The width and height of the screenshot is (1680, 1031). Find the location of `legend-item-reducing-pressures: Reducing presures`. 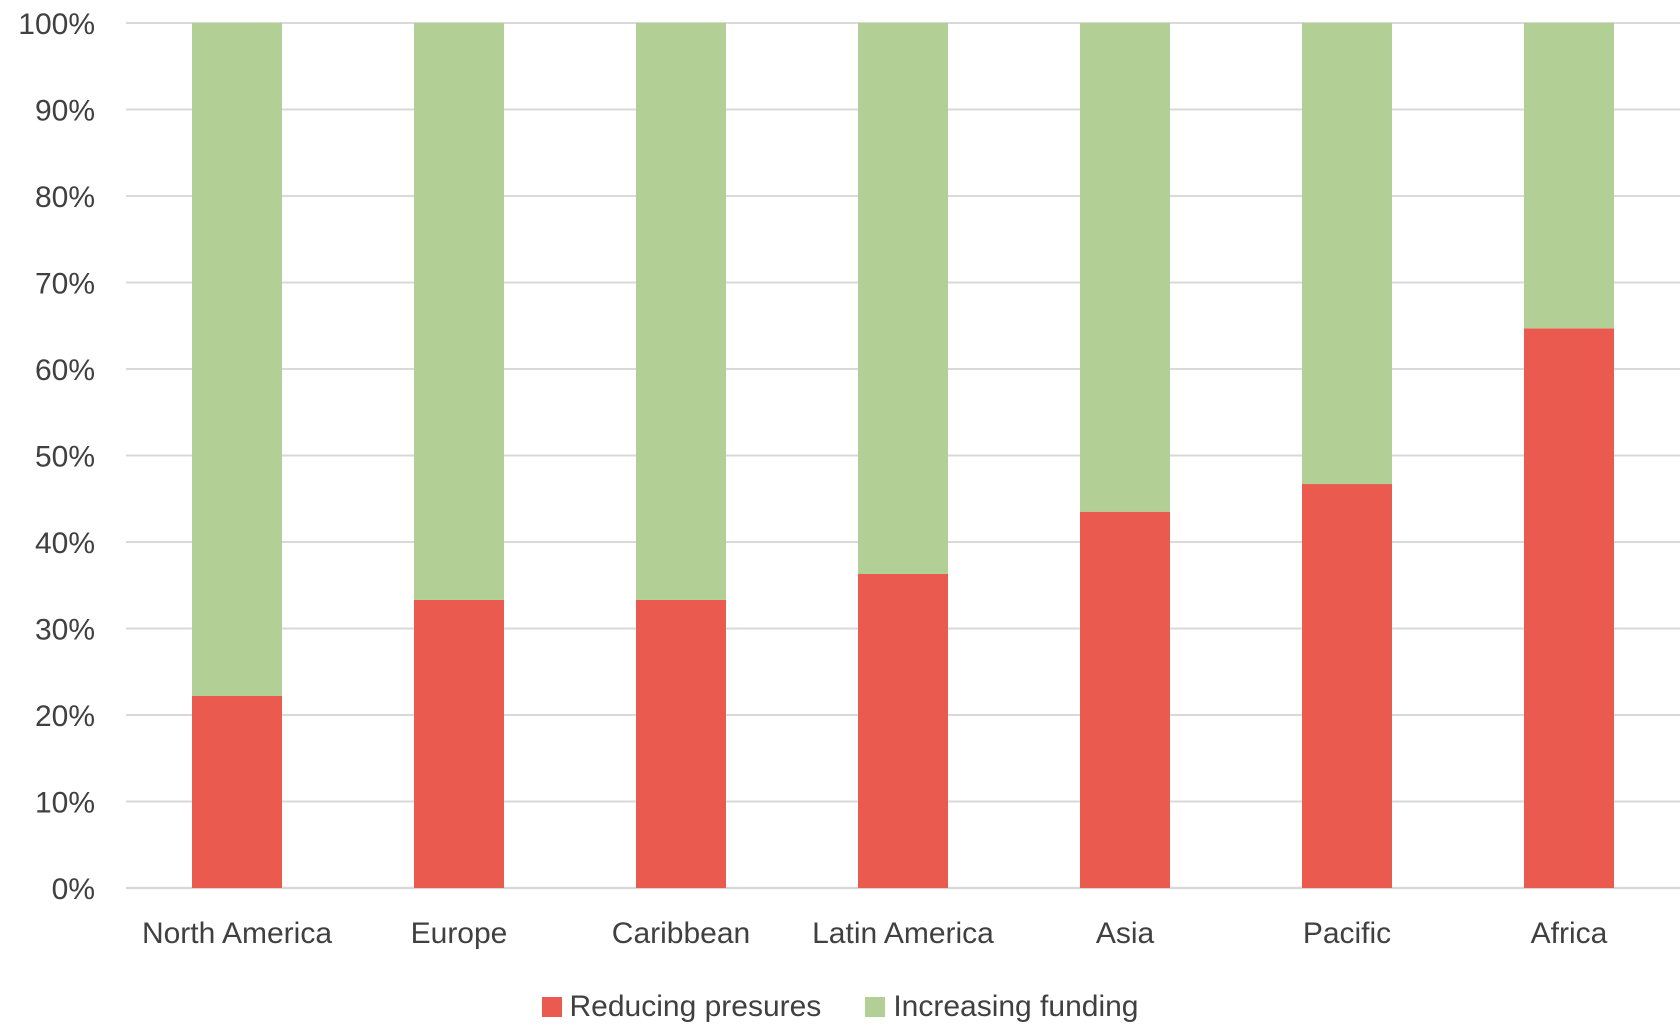

legend-item-reducing-pressures: Reducing presures is located at coordinates (681, 1007).